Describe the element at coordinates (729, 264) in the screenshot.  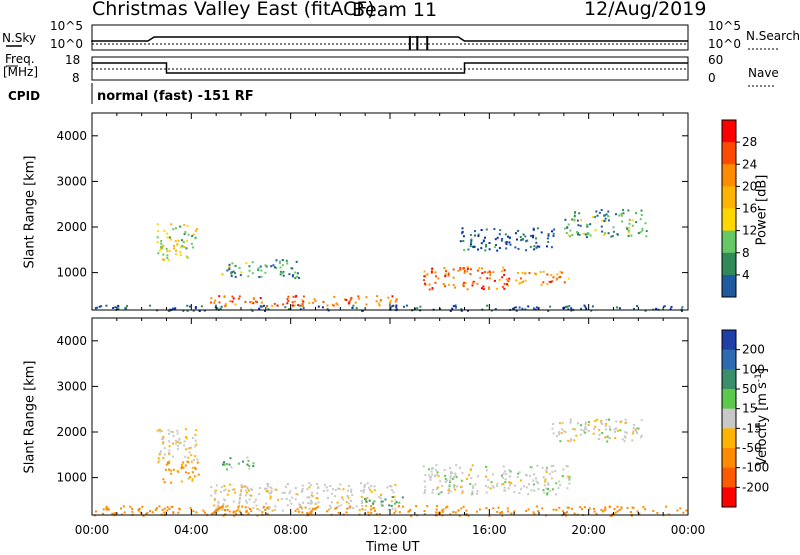
I see `power-colorbar-segment` at that location.